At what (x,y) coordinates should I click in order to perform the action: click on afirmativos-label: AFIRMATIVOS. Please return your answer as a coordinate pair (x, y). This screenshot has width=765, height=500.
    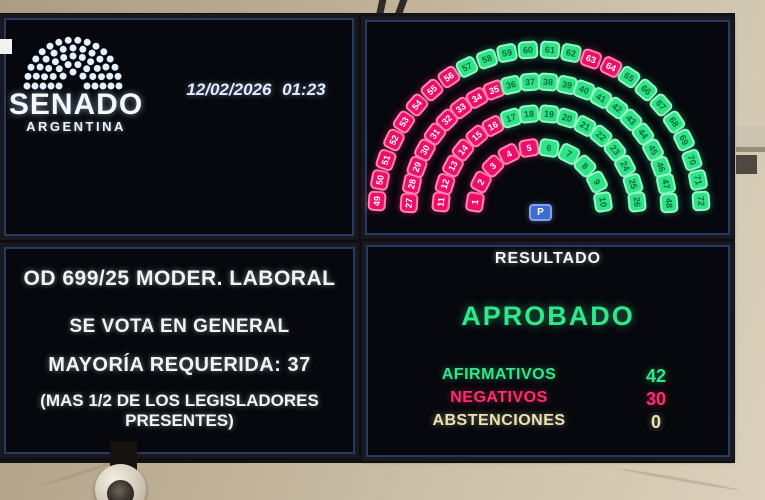
    Looking at the image, I should click on (499, 374).